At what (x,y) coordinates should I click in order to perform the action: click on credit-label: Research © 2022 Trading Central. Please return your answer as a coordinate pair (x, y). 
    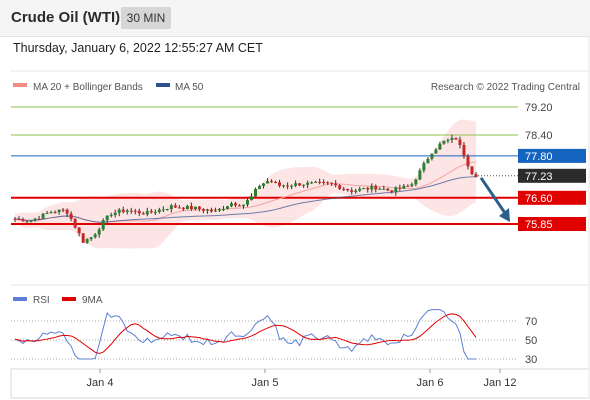
    Looking at the image, I should click on (505, 87).